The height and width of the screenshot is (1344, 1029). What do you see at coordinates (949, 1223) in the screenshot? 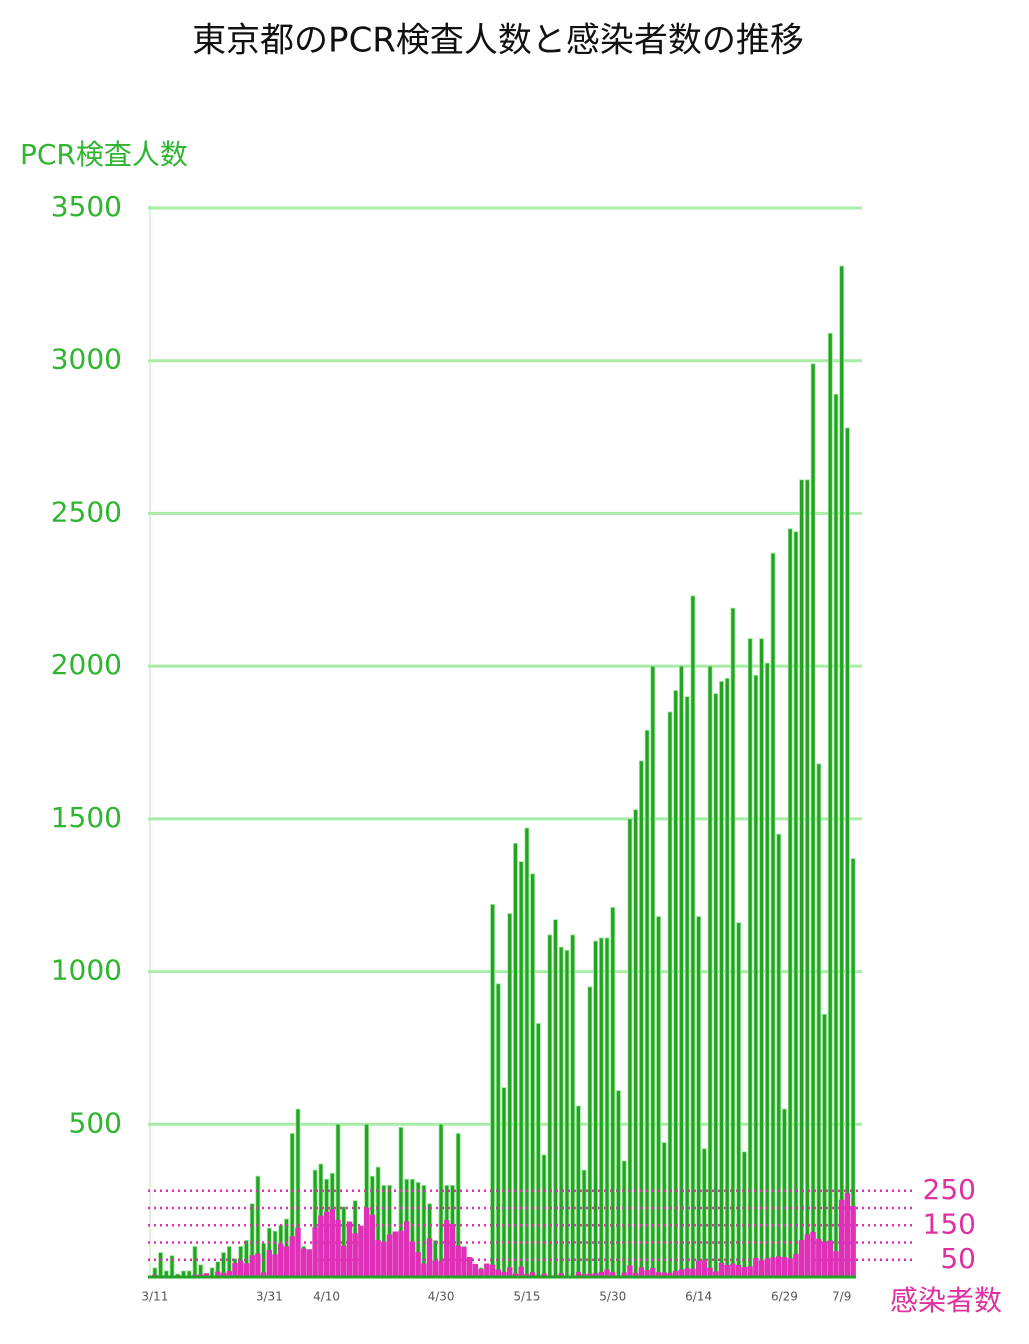
I see `y2-tick-label: 150` at bounding box center [949, 1223].